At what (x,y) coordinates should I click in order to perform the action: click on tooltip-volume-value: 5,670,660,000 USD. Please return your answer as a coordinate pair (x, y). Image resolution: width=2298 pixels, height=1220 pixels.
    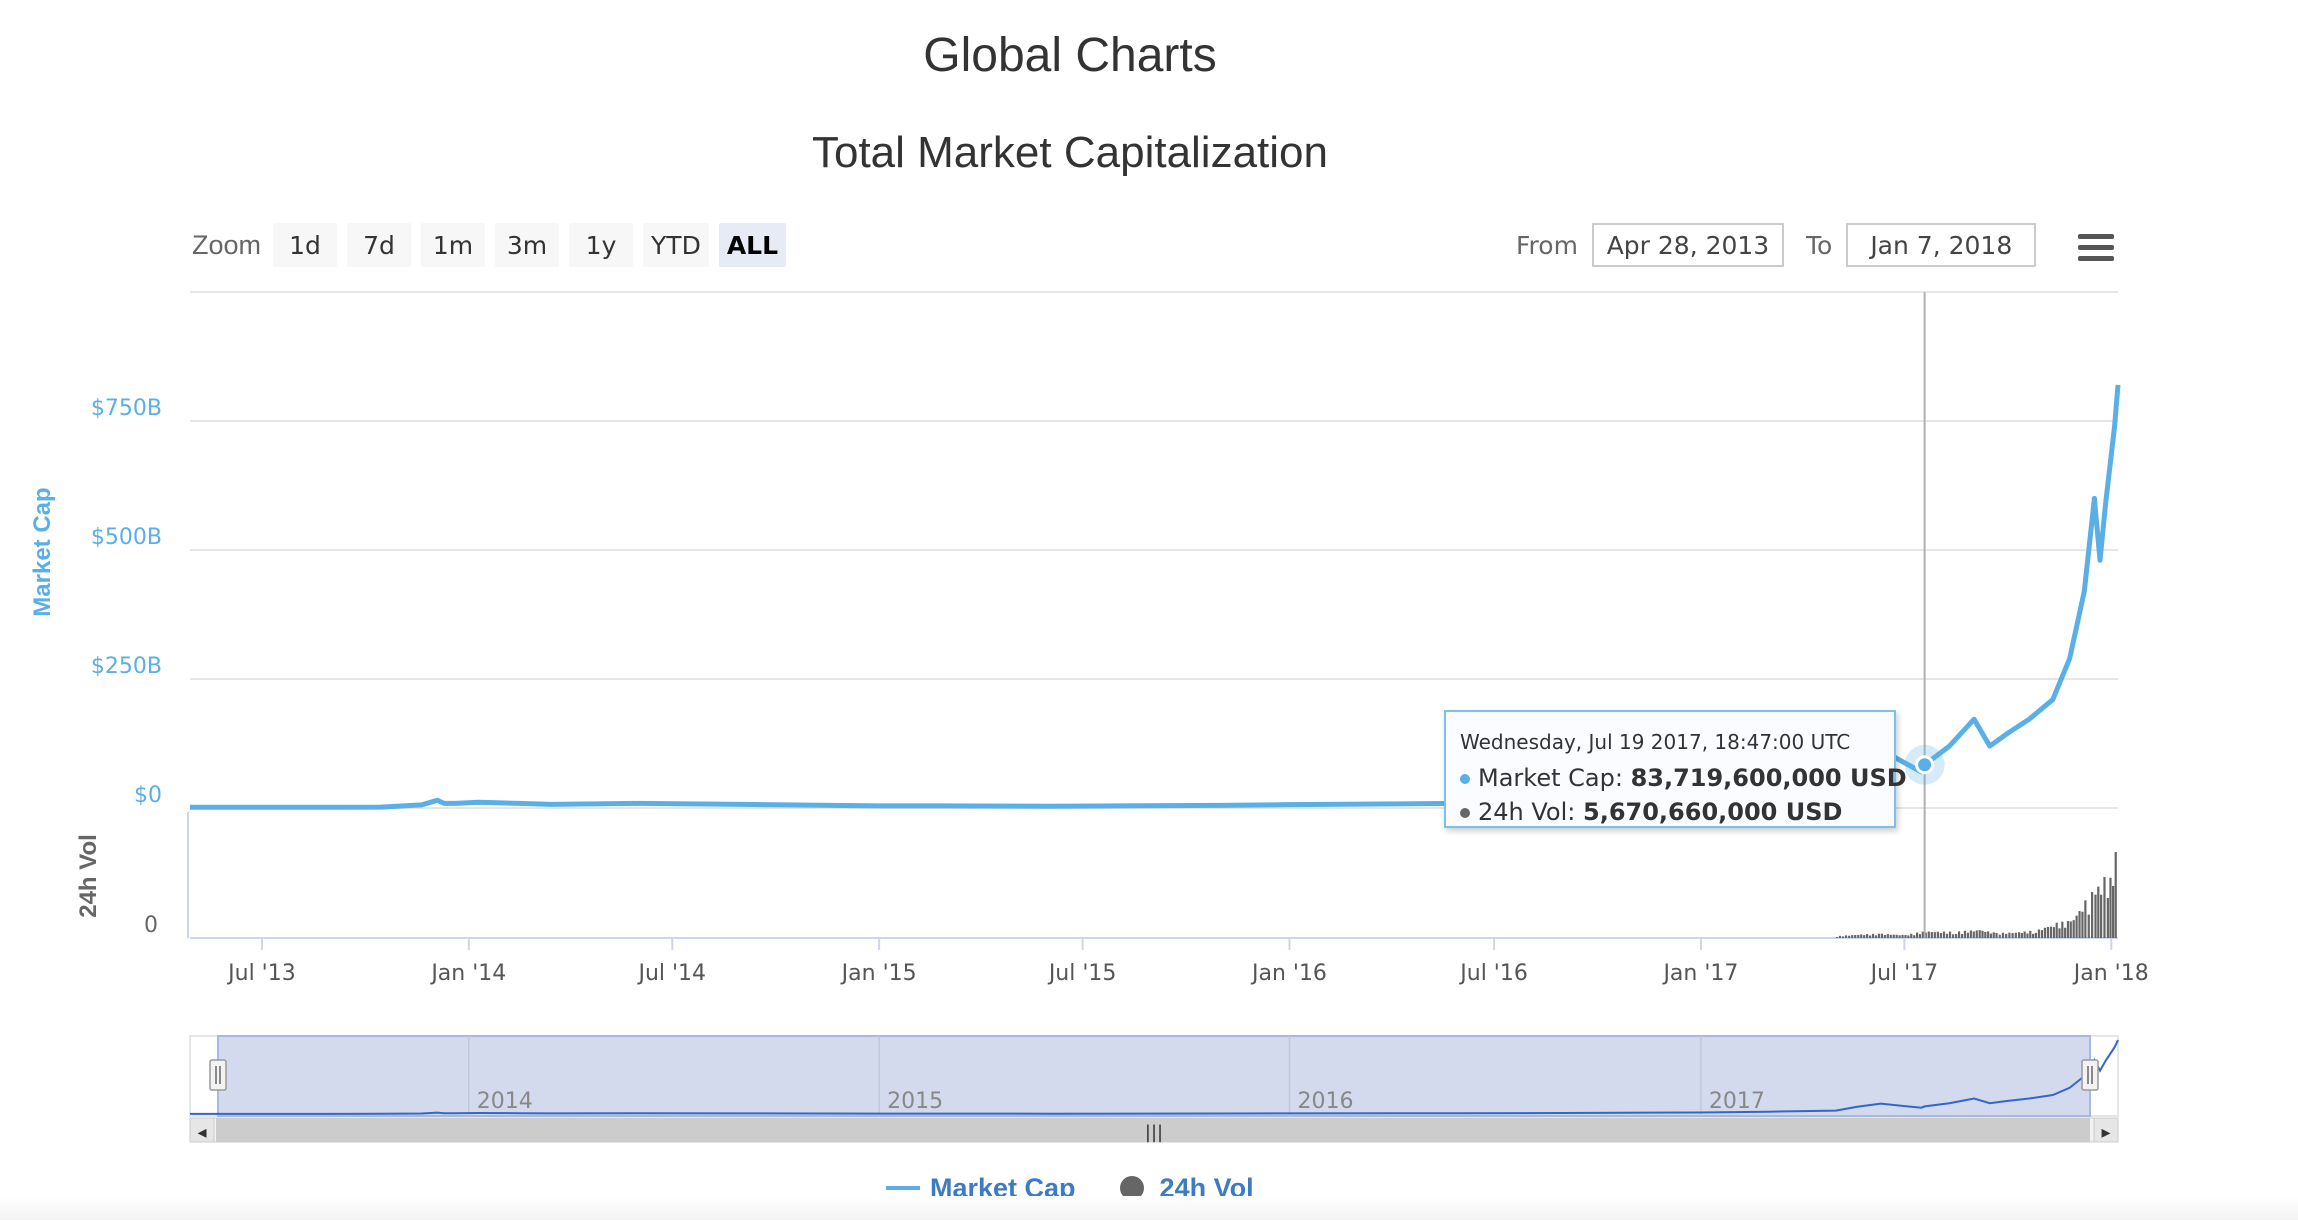
    Looking at the image, I should click on (1713, 812).